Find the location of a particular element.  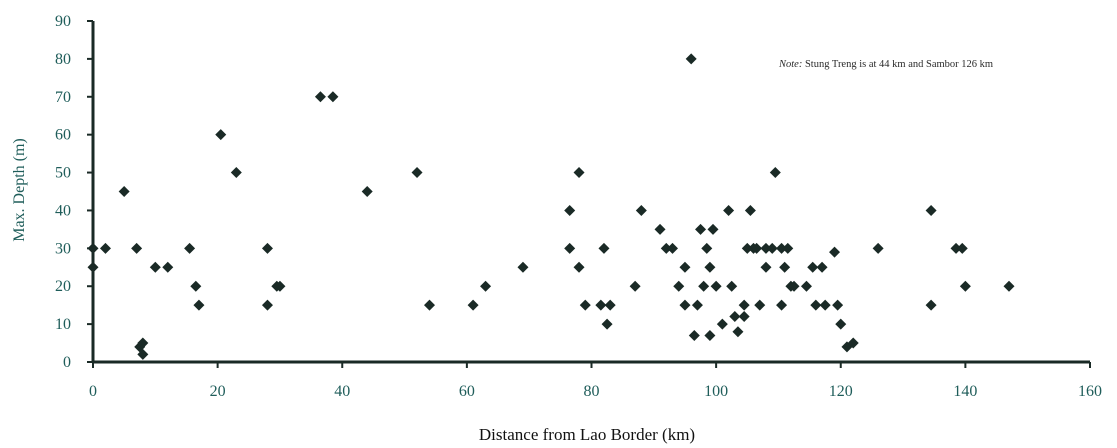

x-axis-label: Distance from Lao Border (km) is located at coordinates (587, 434).